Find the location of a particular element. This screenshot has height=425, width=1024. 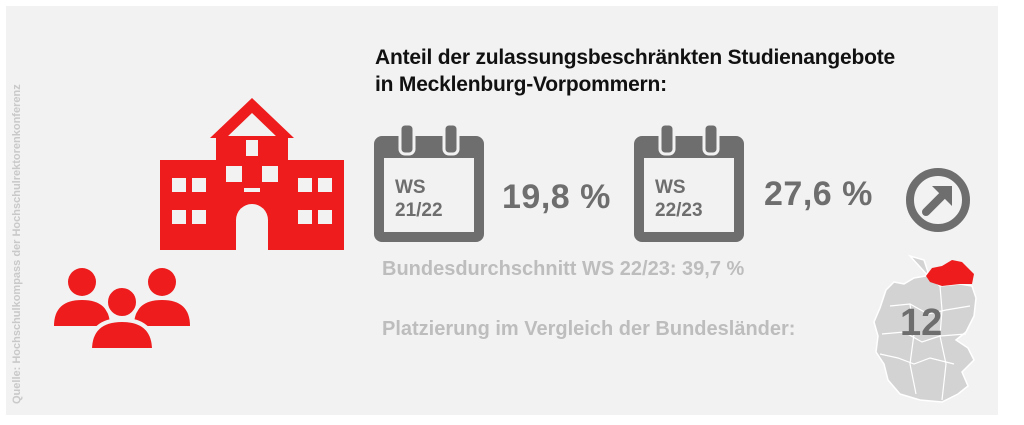

ranking-value: 12 is located at coordinates (921, 323).